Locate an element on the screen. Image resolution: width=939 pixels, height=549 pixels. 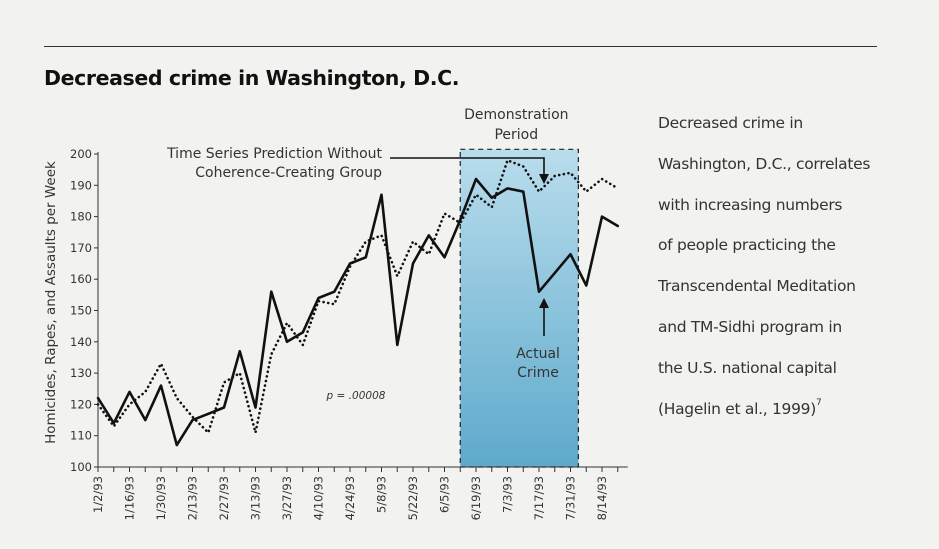
x-tick-label: 4/10/93 is located at coordinates (319, 498).